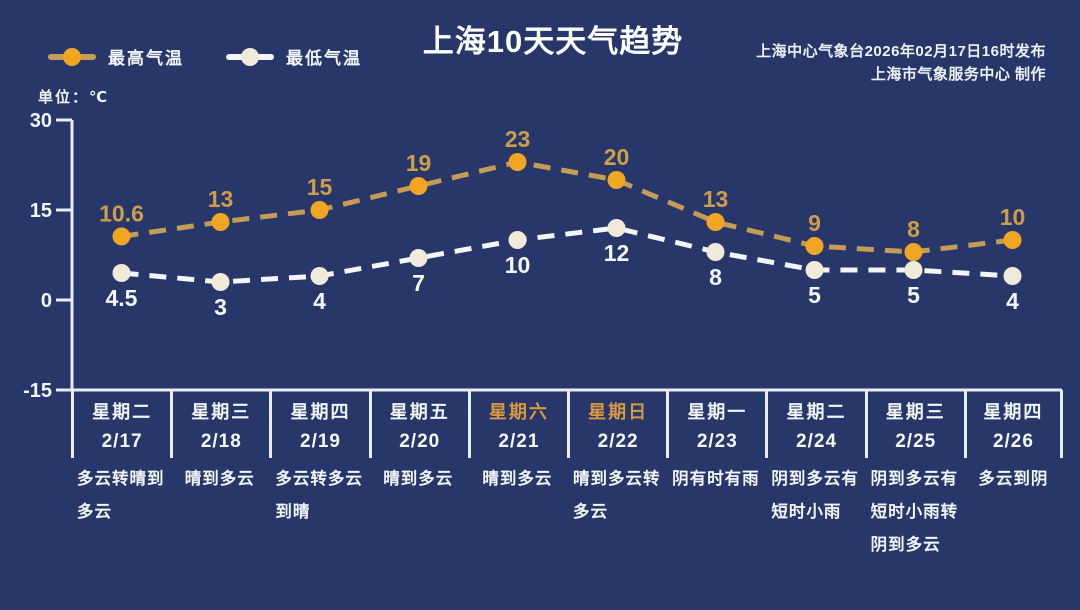  Describe the element at coordinates (901, 63) in the screenshot. I see `issue-info: 上海中心气象台2026年02月17日16时发布 上海市气象服务中心 制作` at that location.